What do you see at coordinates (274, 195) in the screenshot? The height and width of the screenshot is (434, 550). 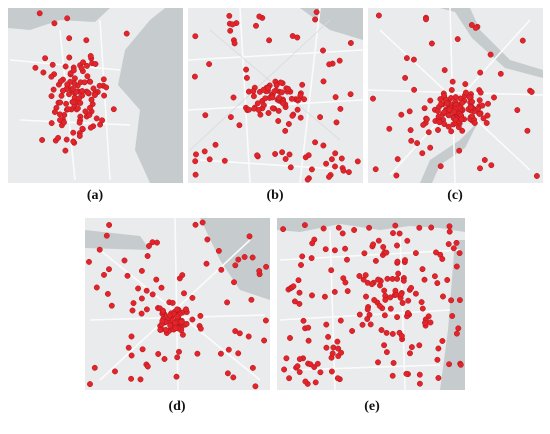 I see `panel-label: (b)` at bounding box center [274, 195].